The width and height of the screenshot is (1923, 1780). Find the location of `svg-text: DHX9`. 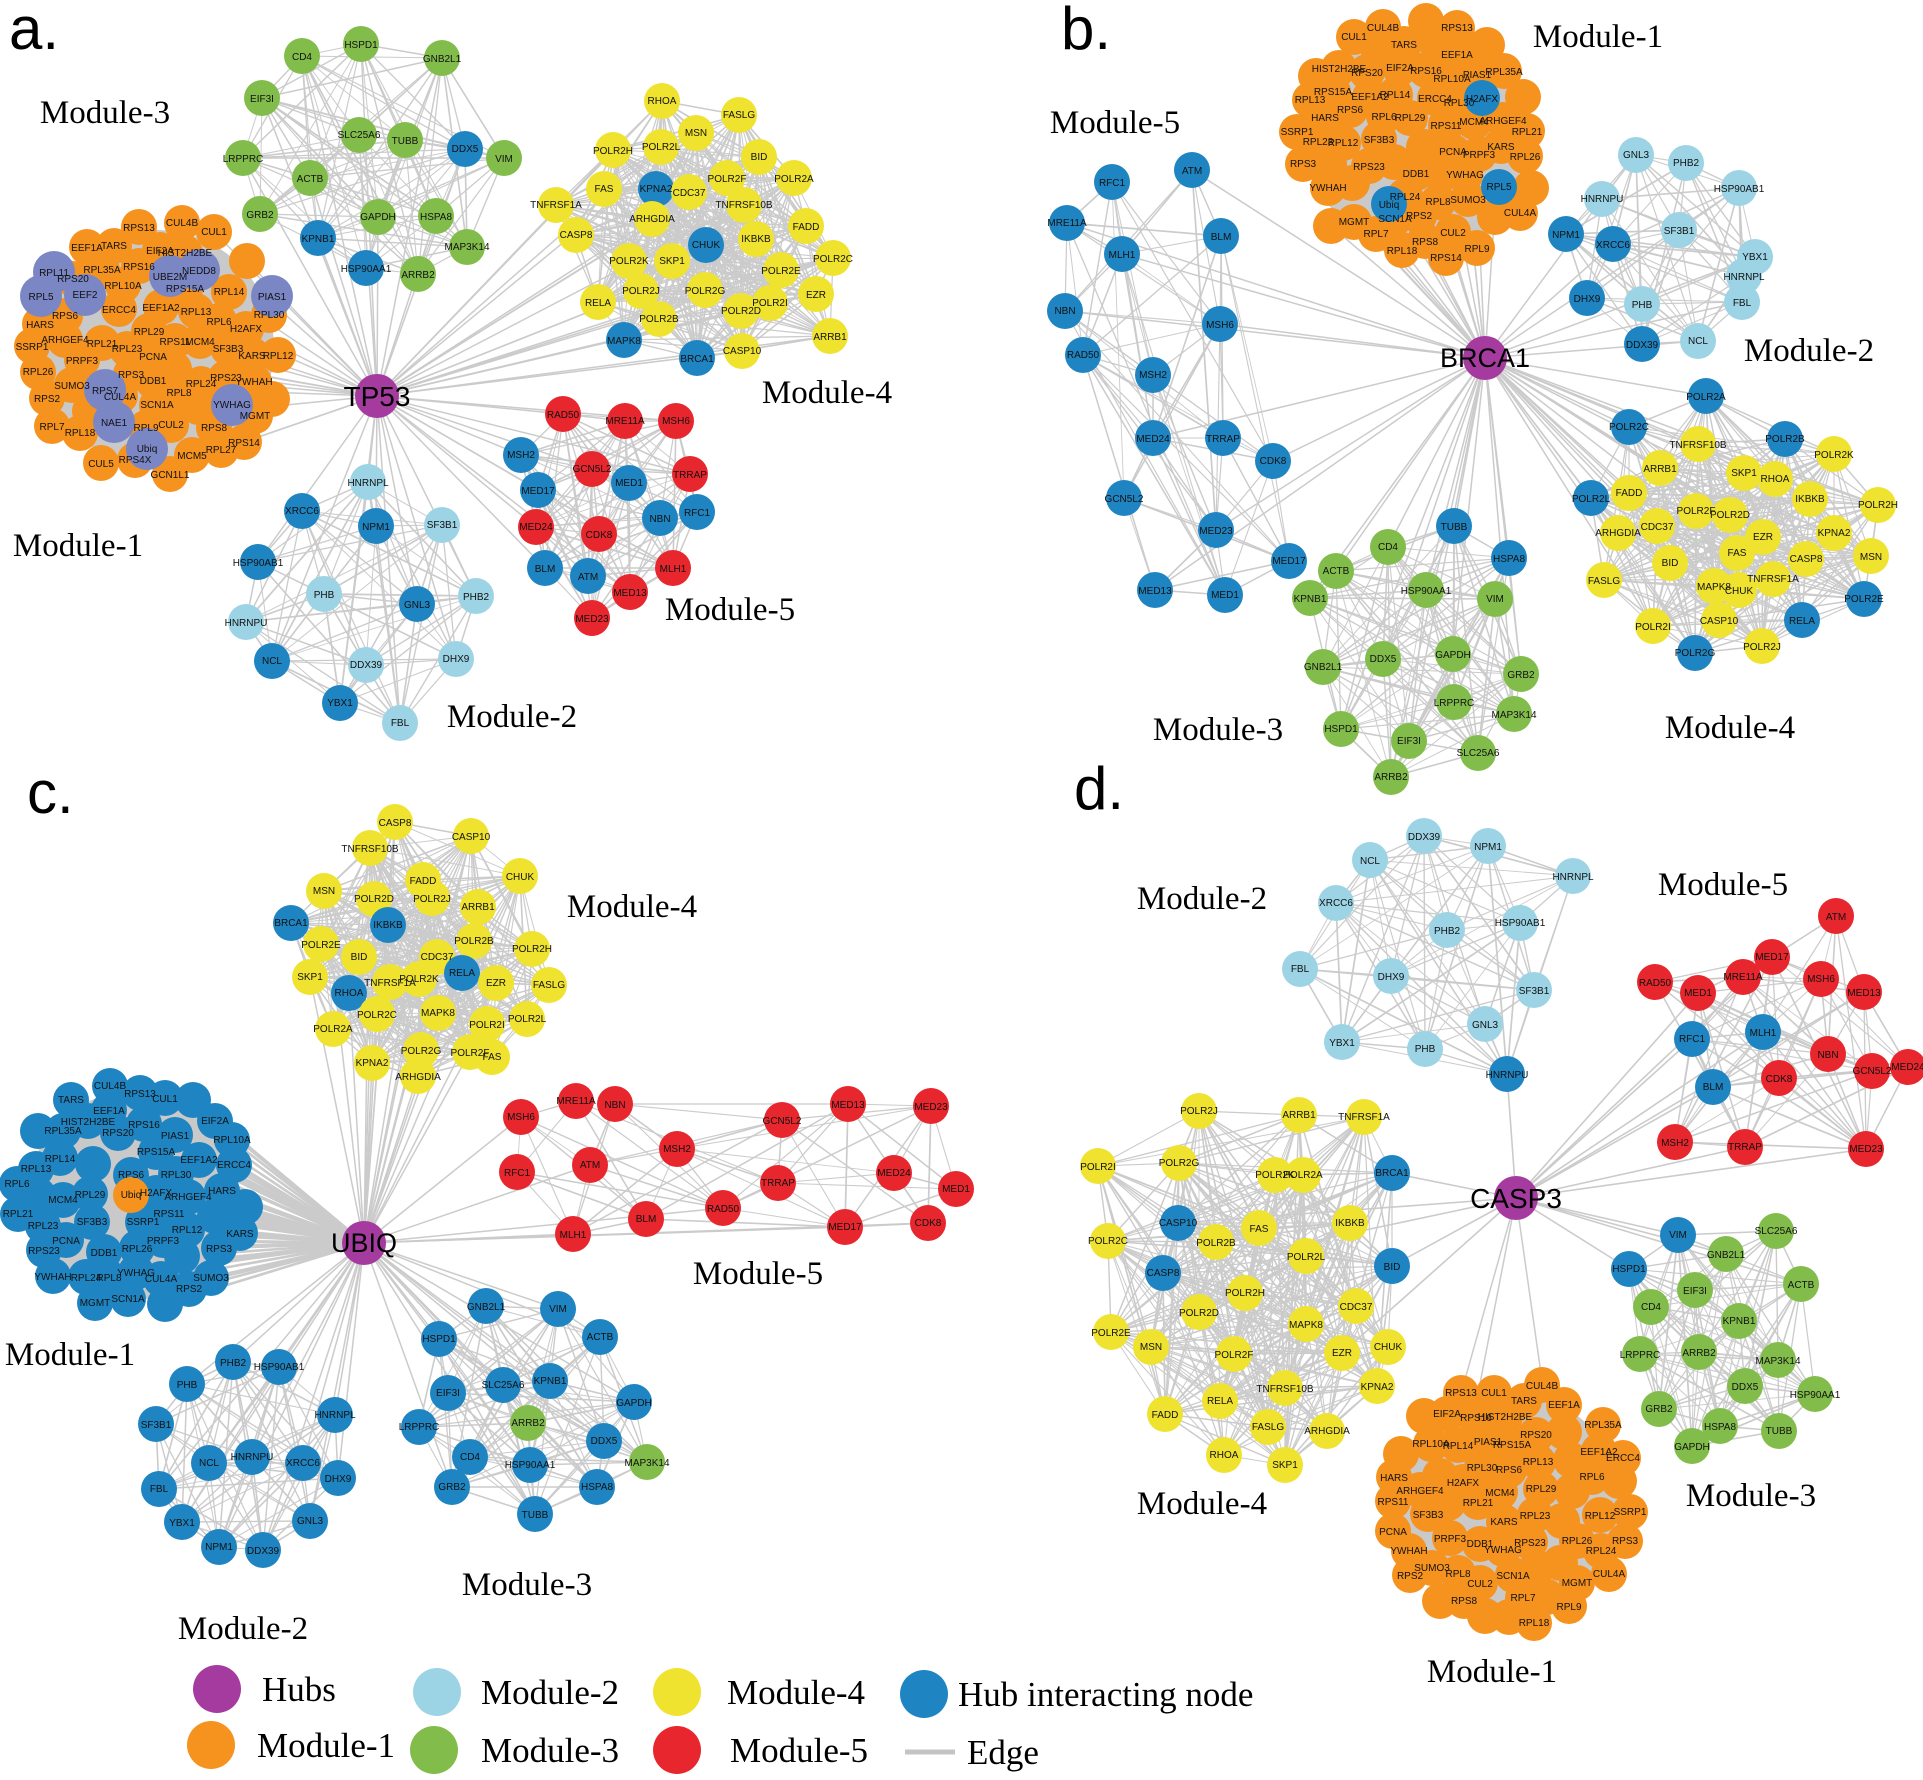

svg-text: DHX9 is located at coordinates (1587, 299).